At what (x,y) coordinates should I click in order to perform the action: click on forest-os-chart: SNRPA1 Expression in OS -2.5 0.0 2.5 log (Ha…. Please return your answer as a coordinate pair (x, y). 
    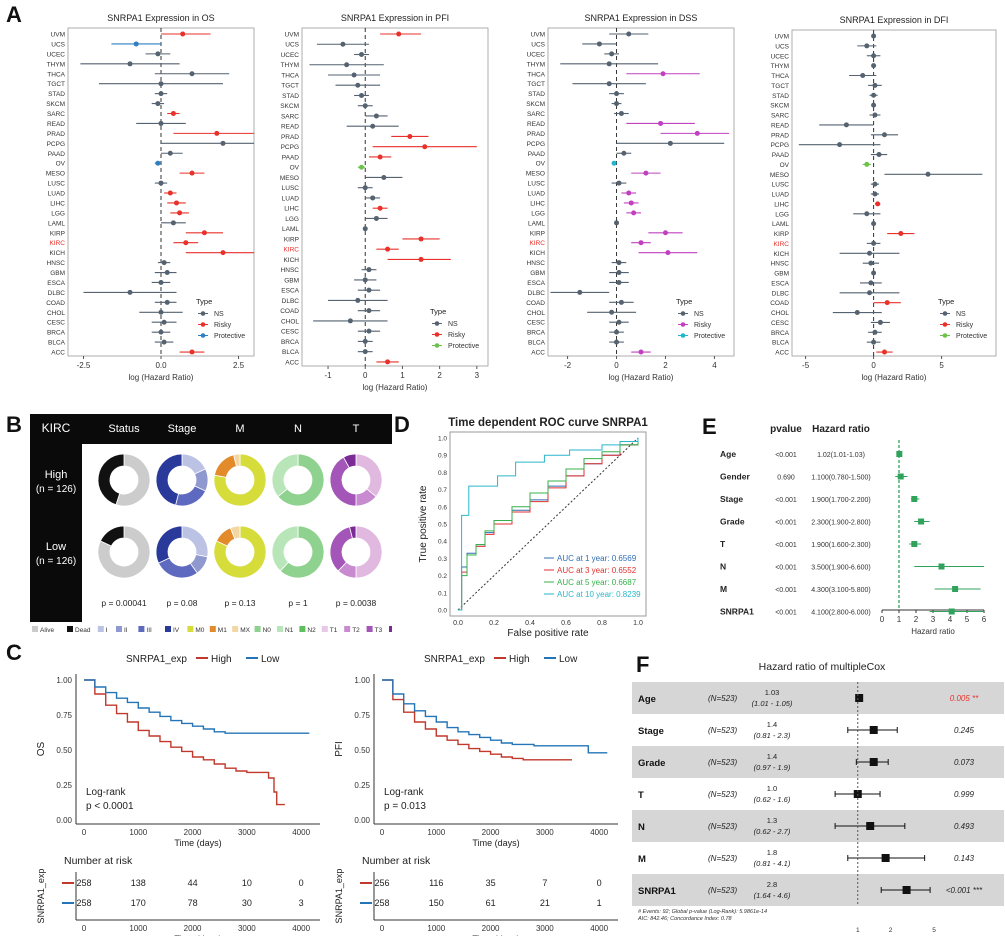
    Looking at the image, I should click on (150, 197).